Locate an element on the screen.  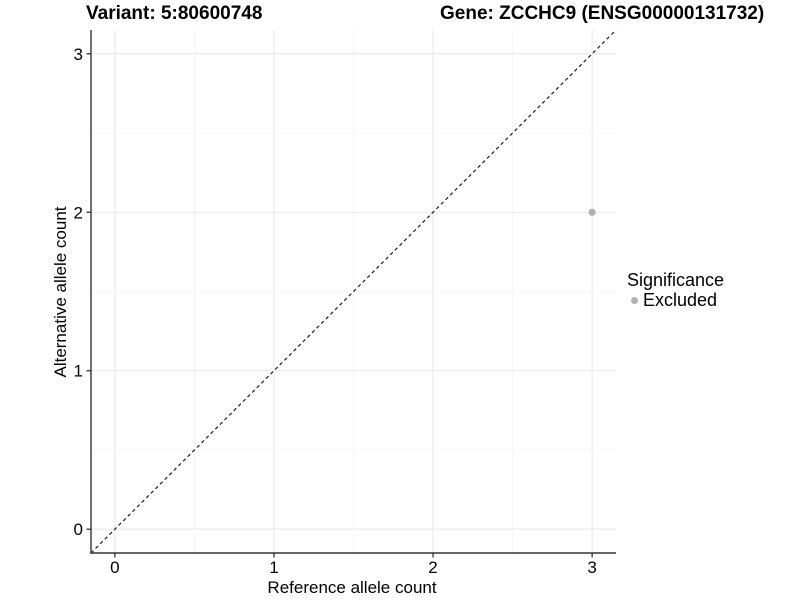
legend-title: Significance is located at coordinates (676, 280).